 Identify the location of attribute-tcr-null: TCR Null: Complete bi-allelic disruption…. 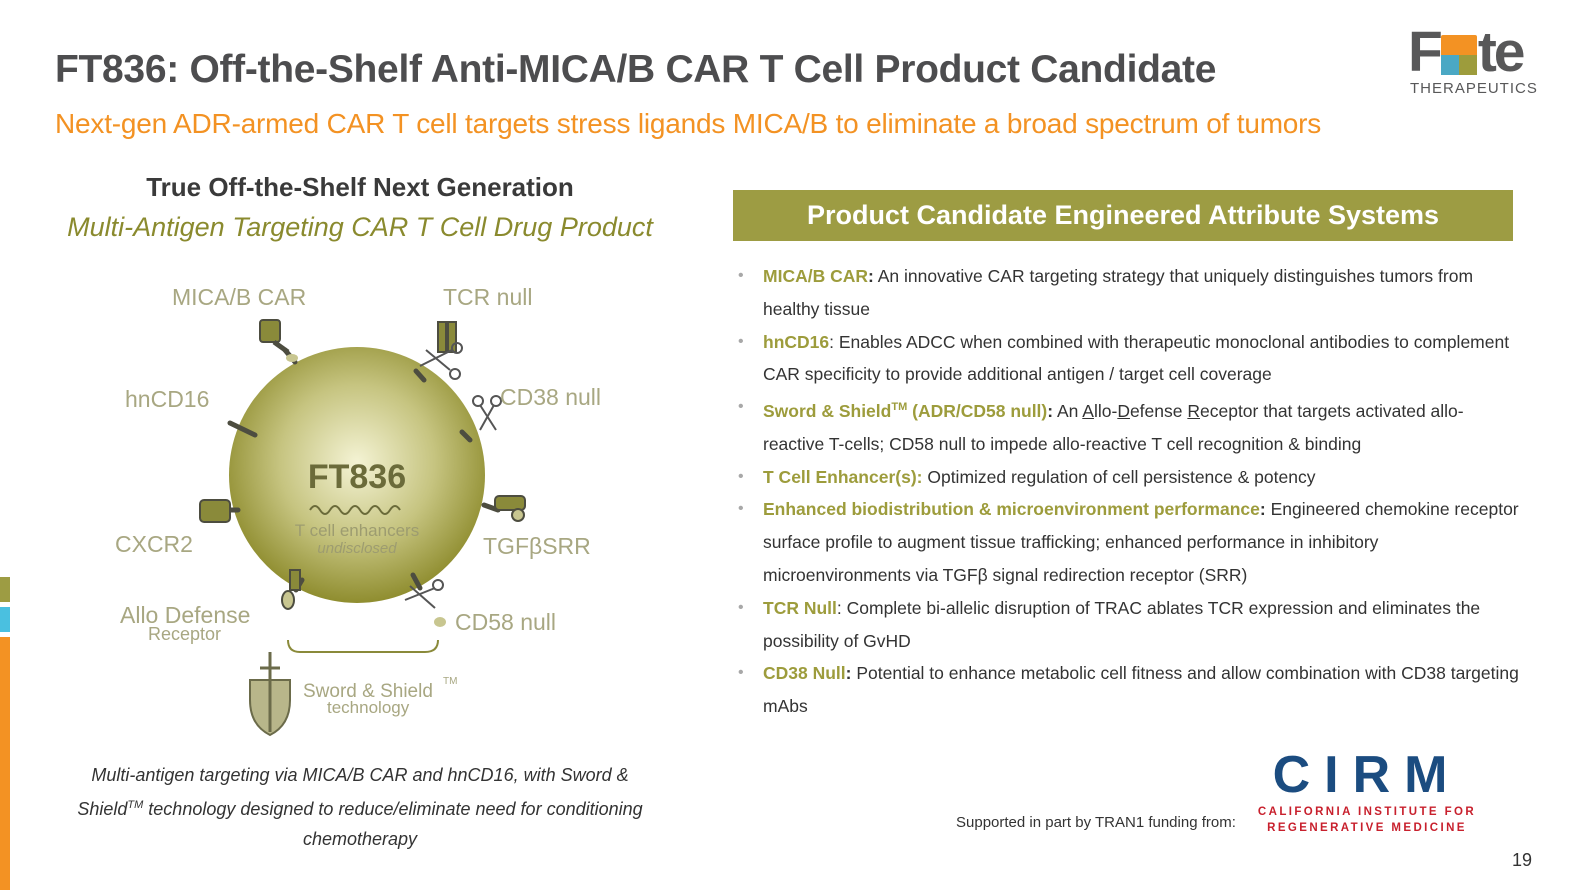
(1126, 625).